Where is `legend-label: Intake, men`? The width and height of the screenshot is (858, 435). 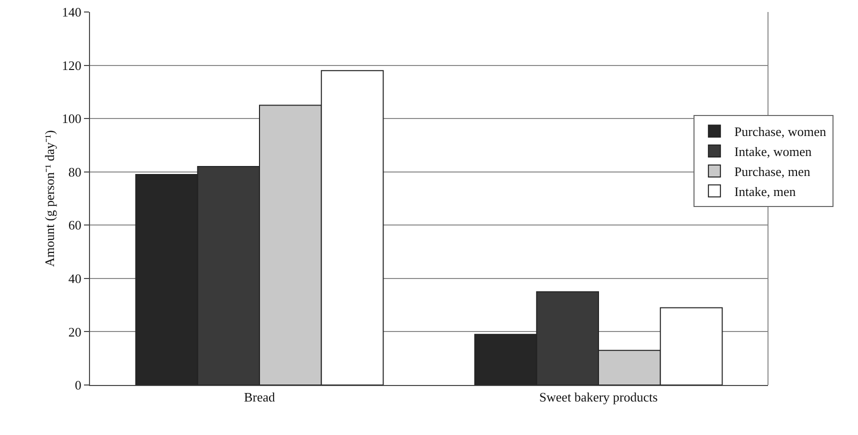
legend-label: Intake, men is located at coordinates (765, 191).